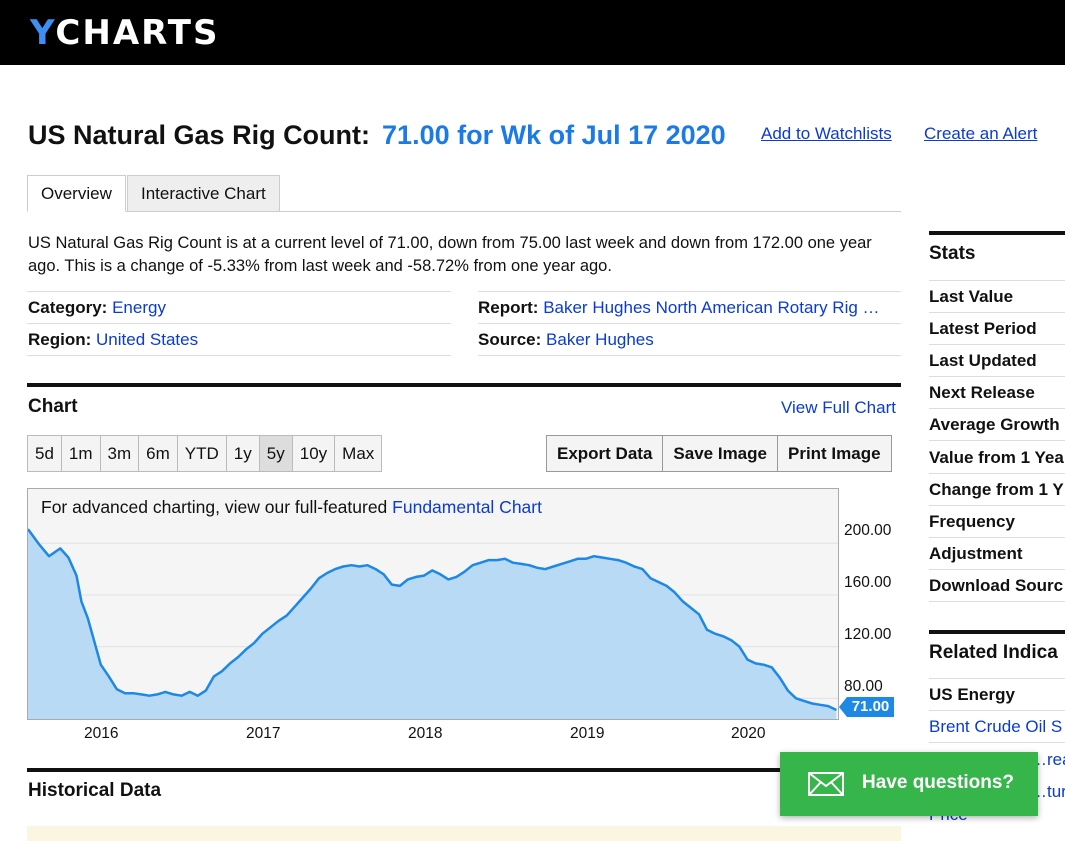  Describe the element at coordinates (95, 790) in the screenshot. I see `historical-data-heading: Historical Data` at that location.